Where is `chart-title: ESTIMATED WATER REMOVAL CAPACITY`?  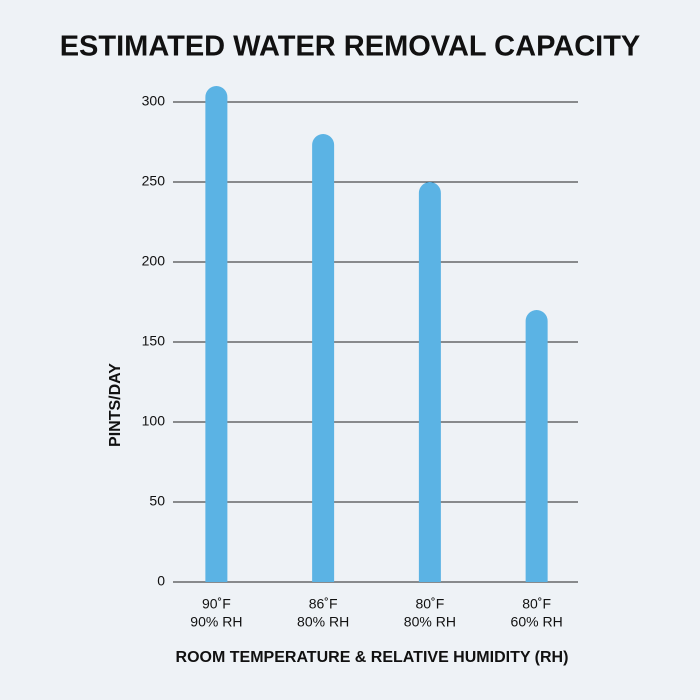 chart-title: ESTIMATED WATER REMOVAL CAPACITY is located at coordinates (350, 47).